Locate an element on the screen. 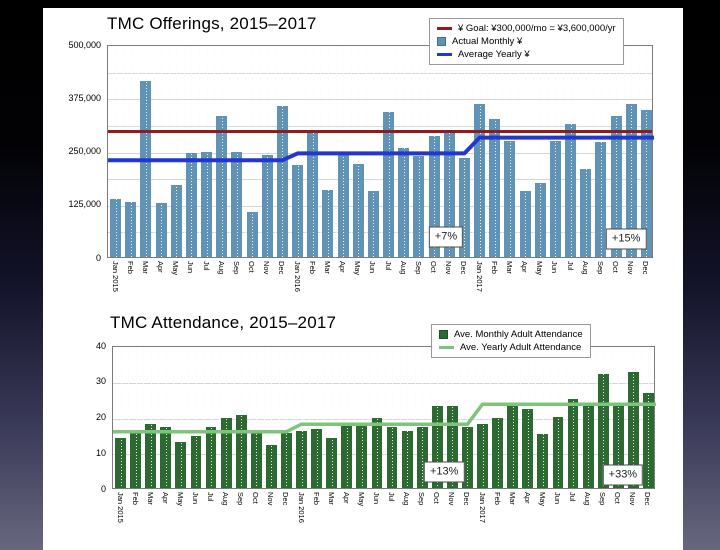 The width and height of the screenshot is (720, 550). bar-oct is located at coordinates (434, 196).